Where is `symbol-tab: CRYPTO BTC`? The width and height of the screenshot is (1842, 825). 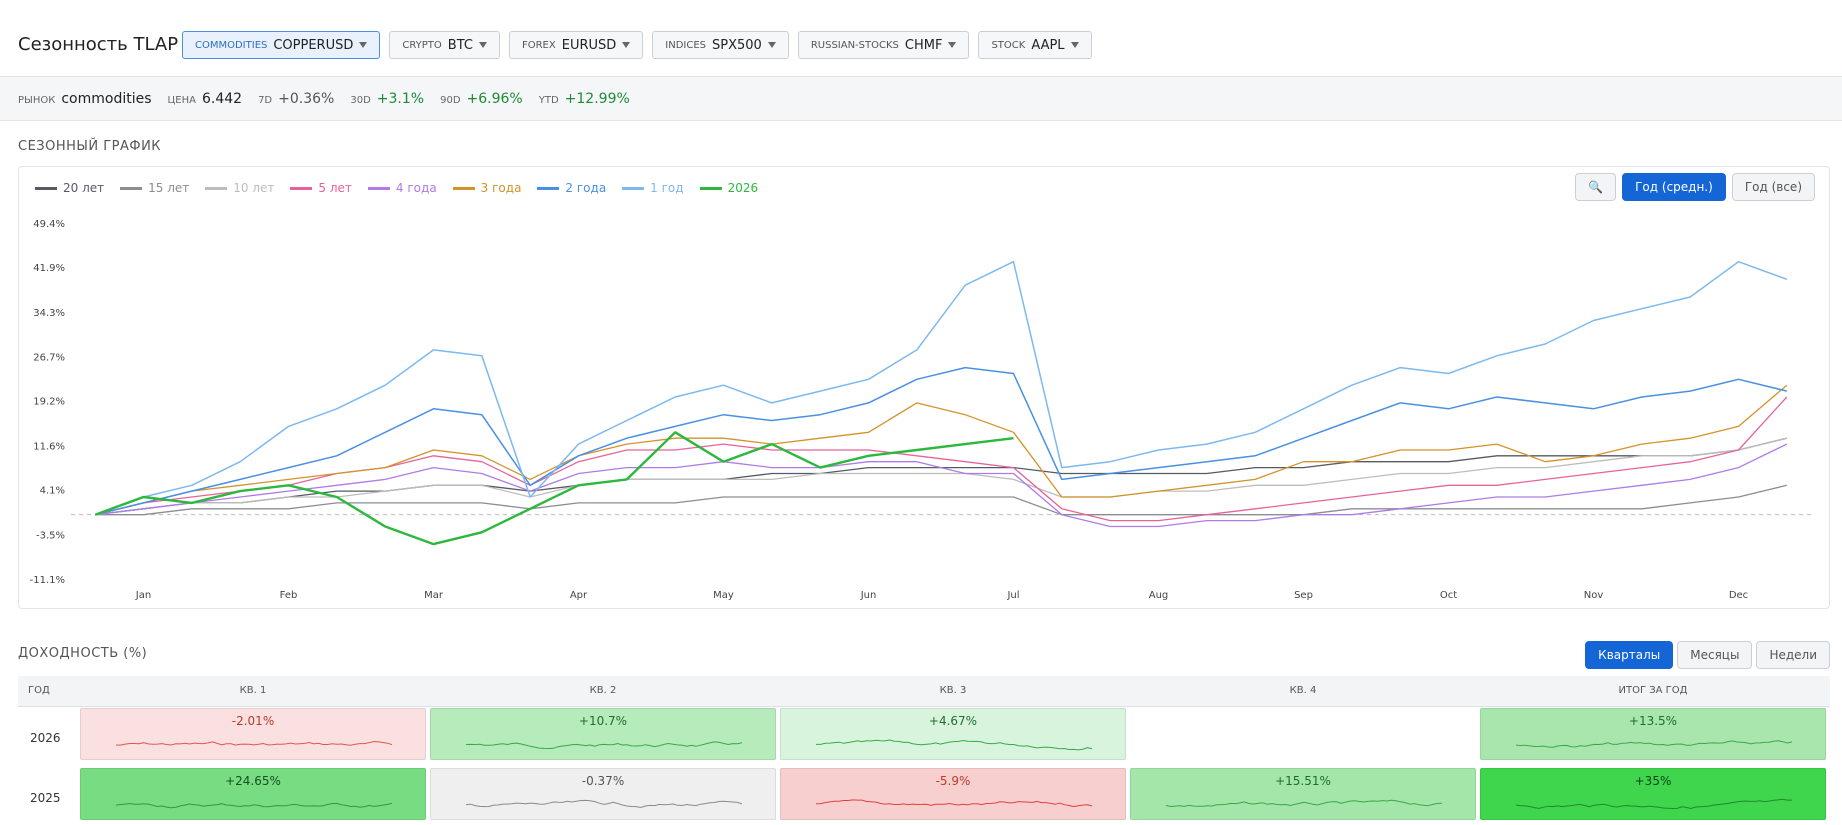 symbol-tab: CRYPTO BTC is located at coordinates (444, 45).